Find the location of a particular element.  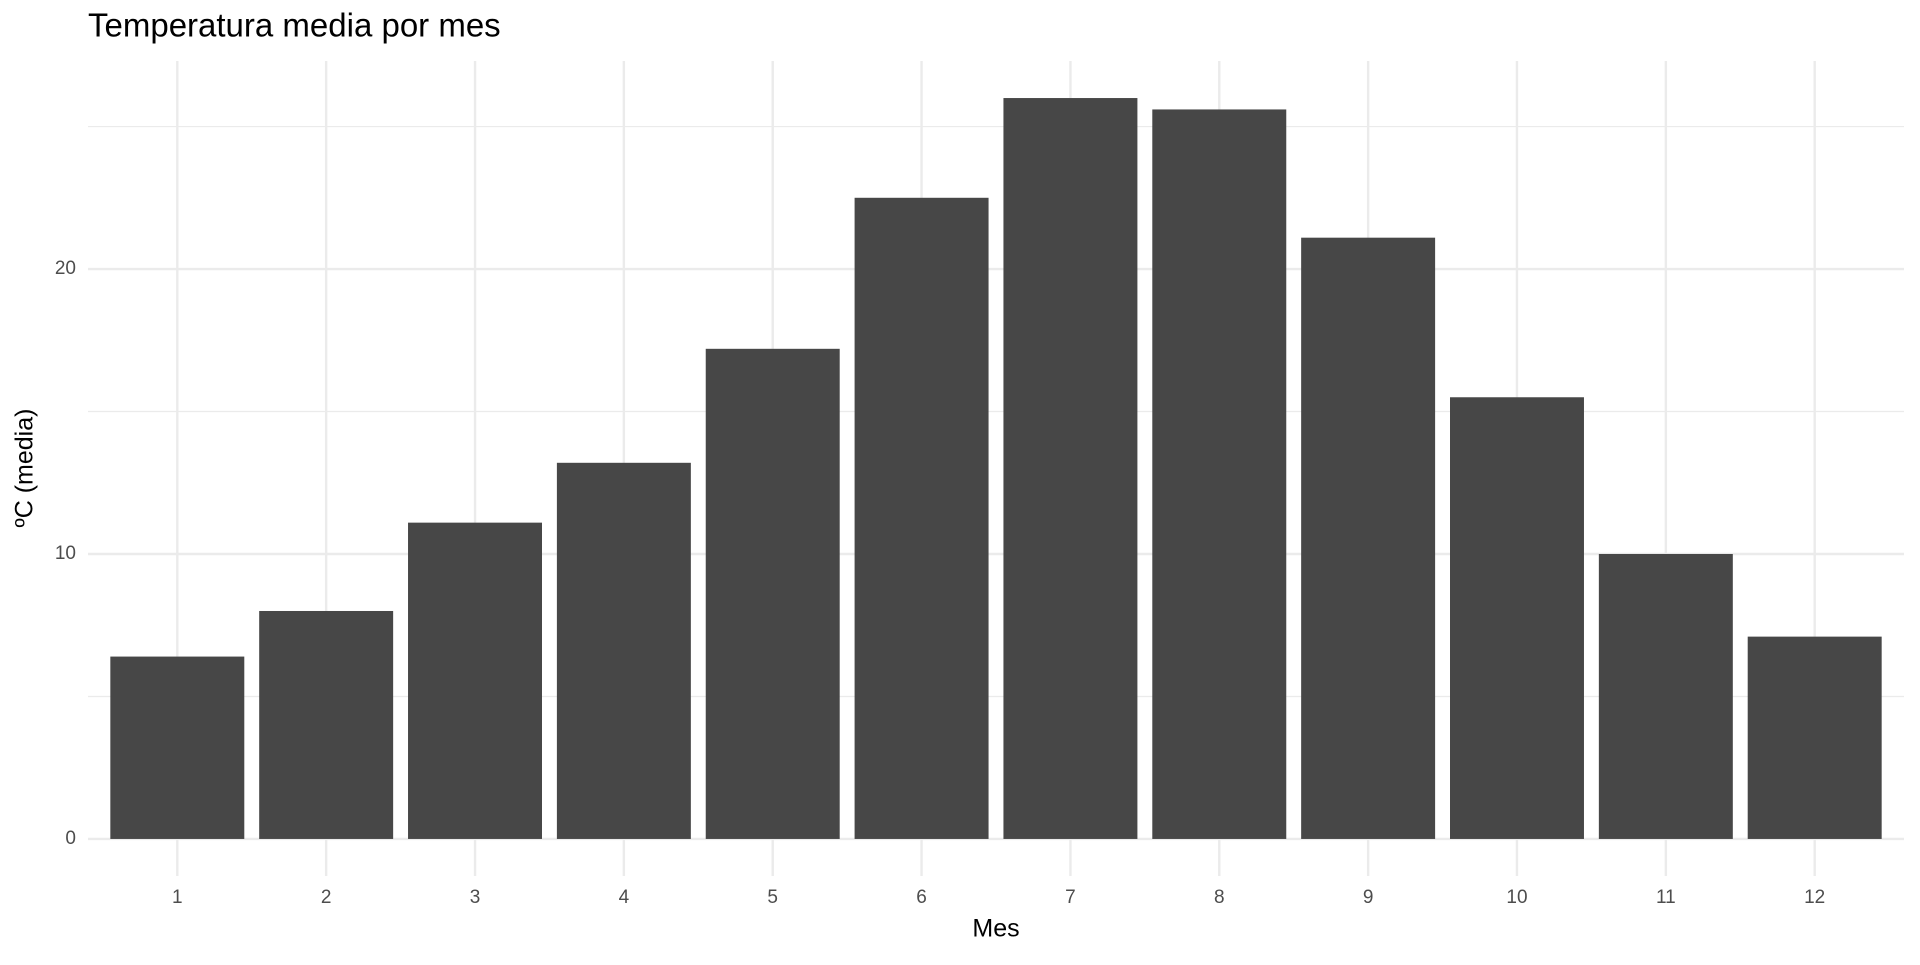

x-tick-label: 3 is located at coordinates (475, 897).